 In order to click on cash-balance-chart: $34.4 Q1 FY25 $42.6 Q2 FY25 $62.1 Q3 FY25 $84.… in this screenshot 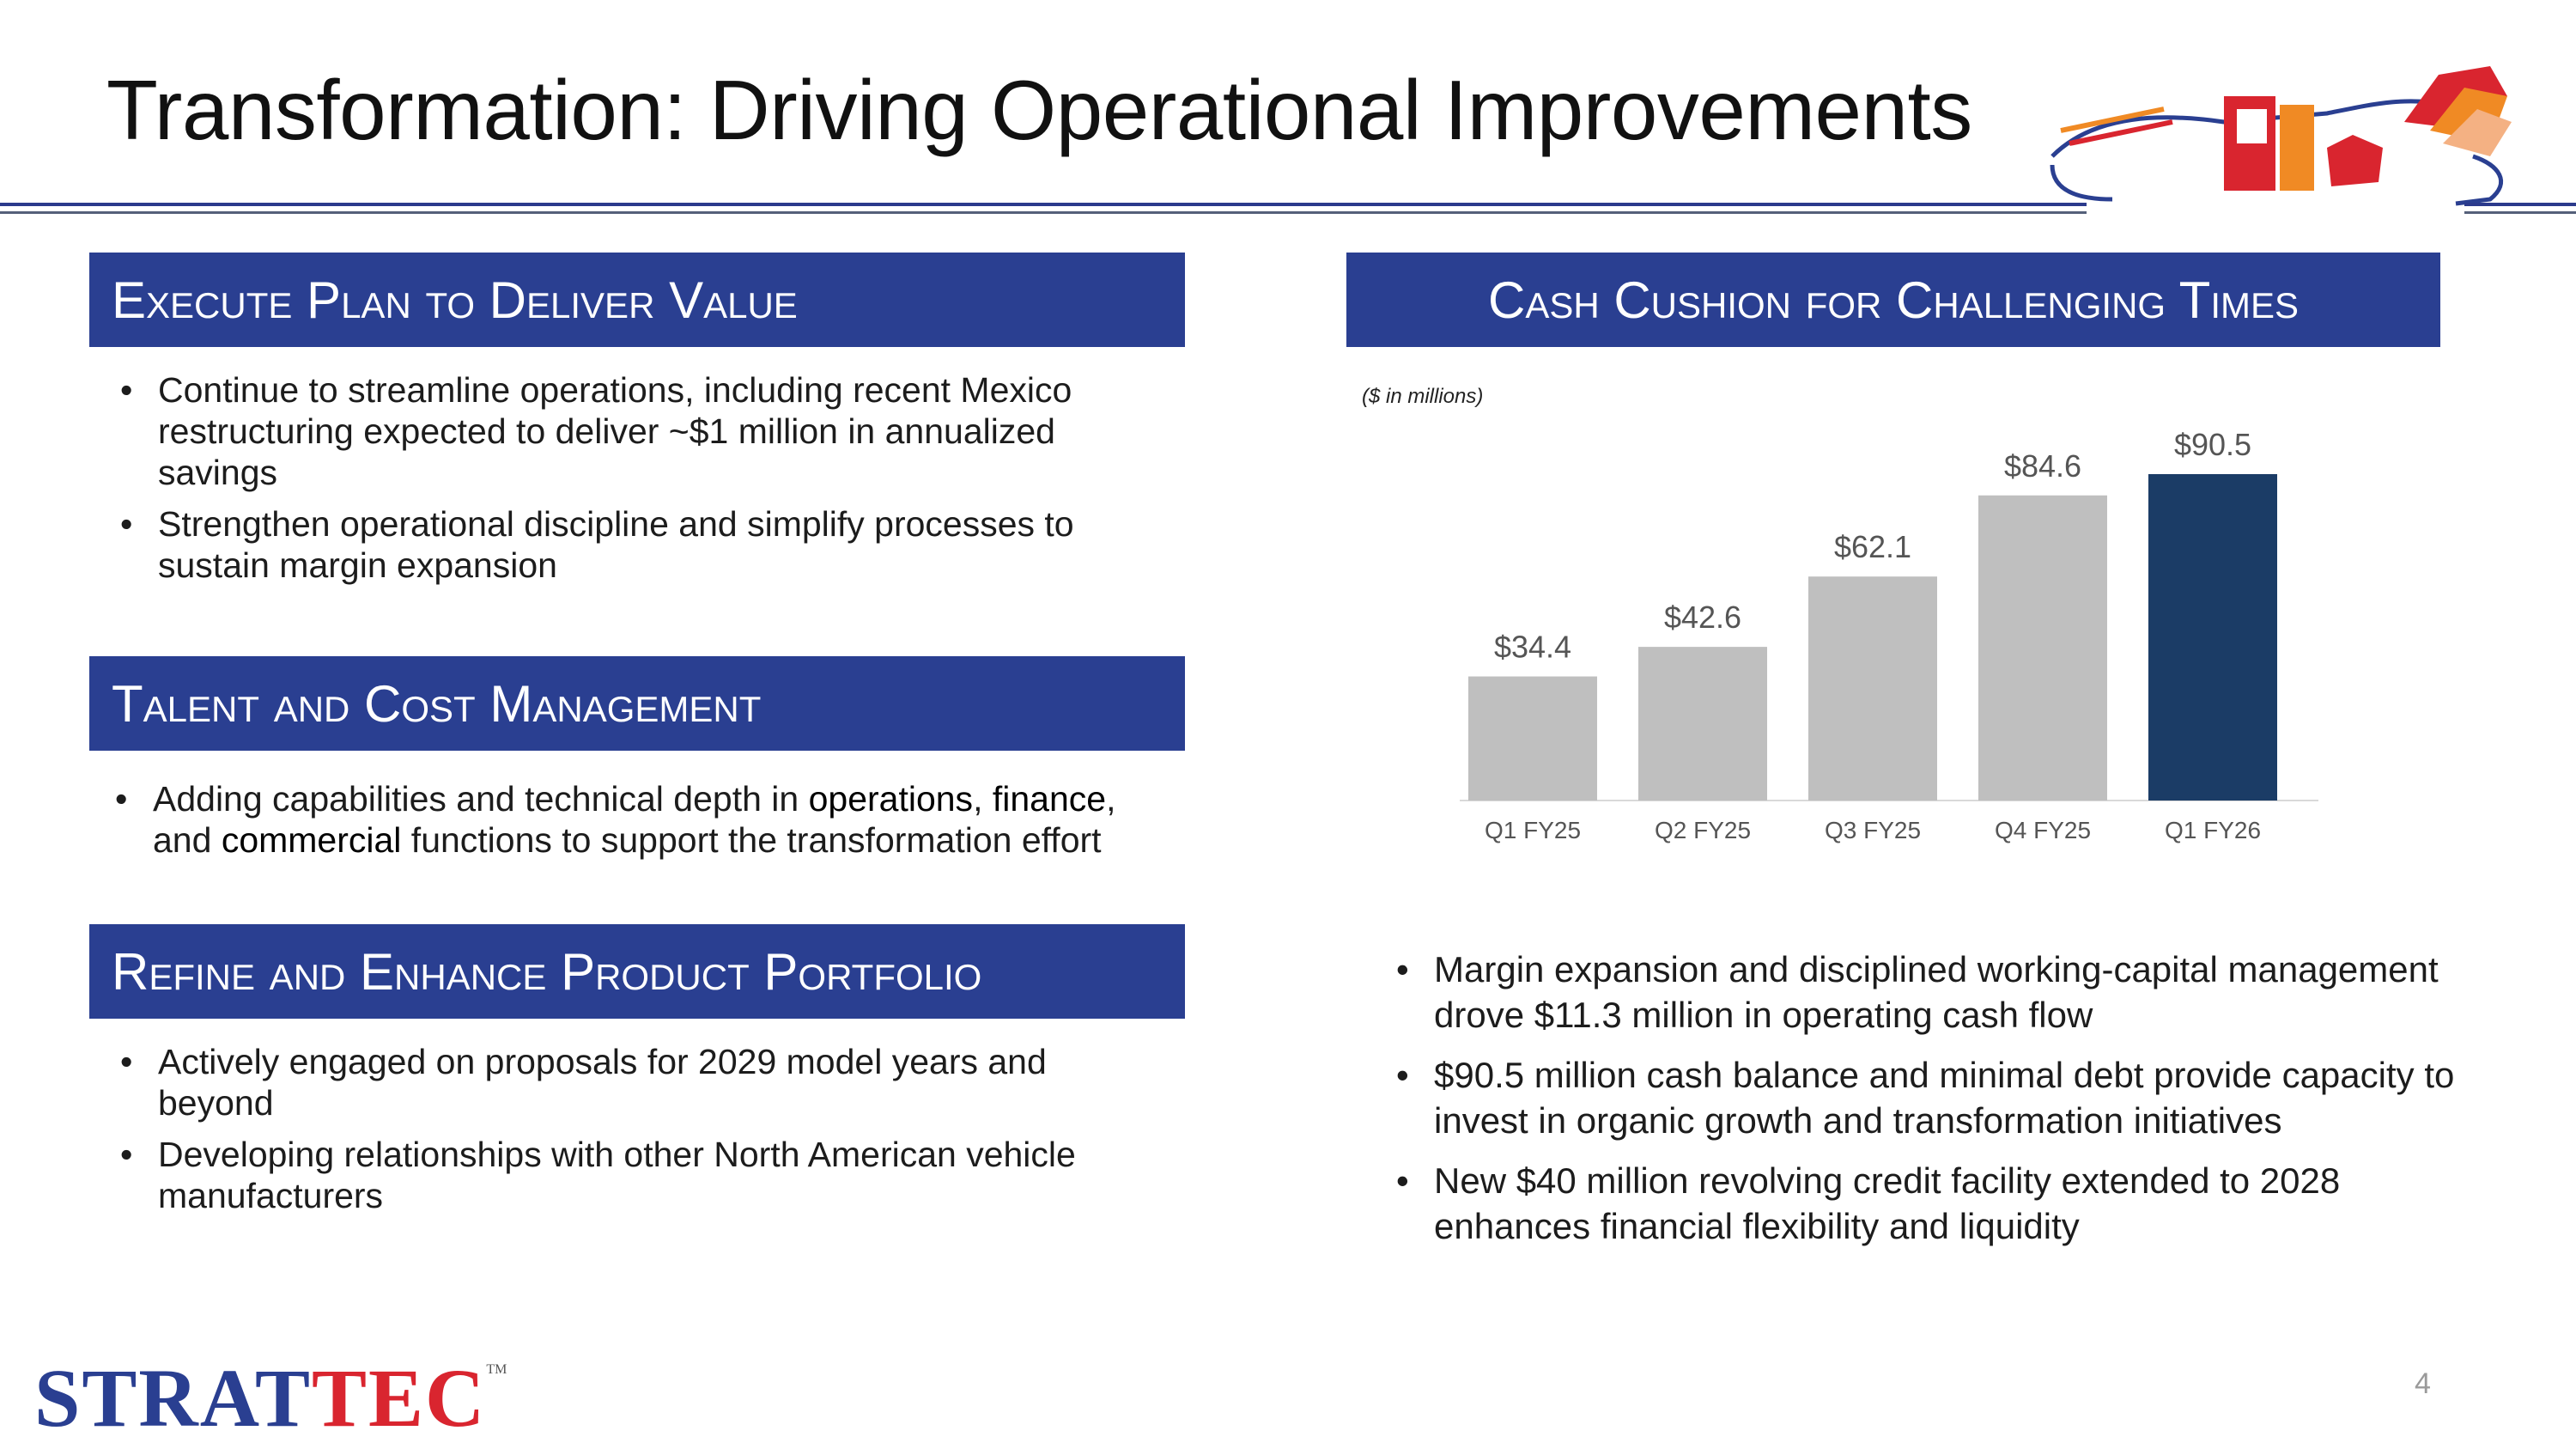, I will do `click(1889, 635)`.